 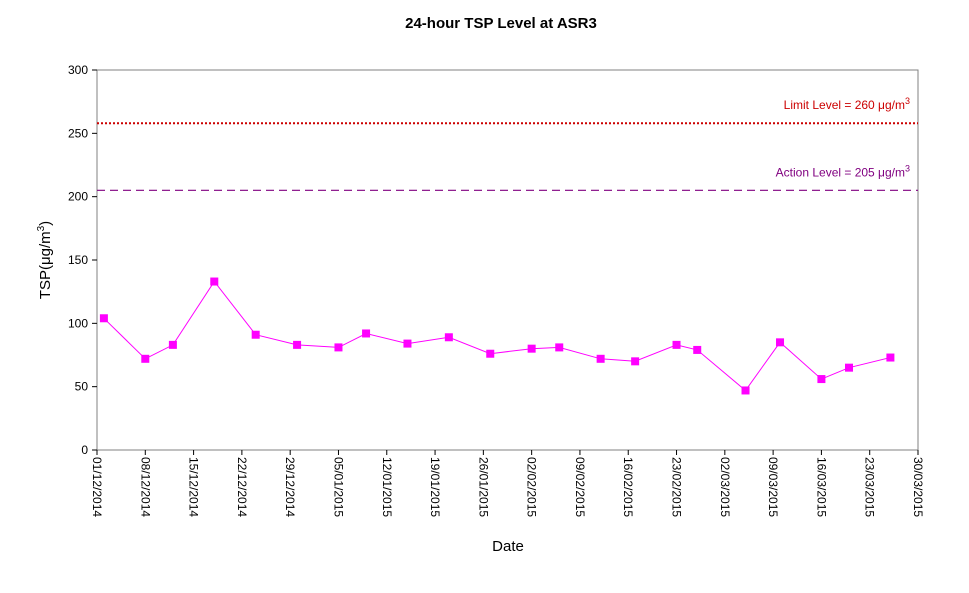 What do you see at coordinates (78, 197) in the screenshot?
I see `y-tick-label: 200` at bounding box center [78, 197].